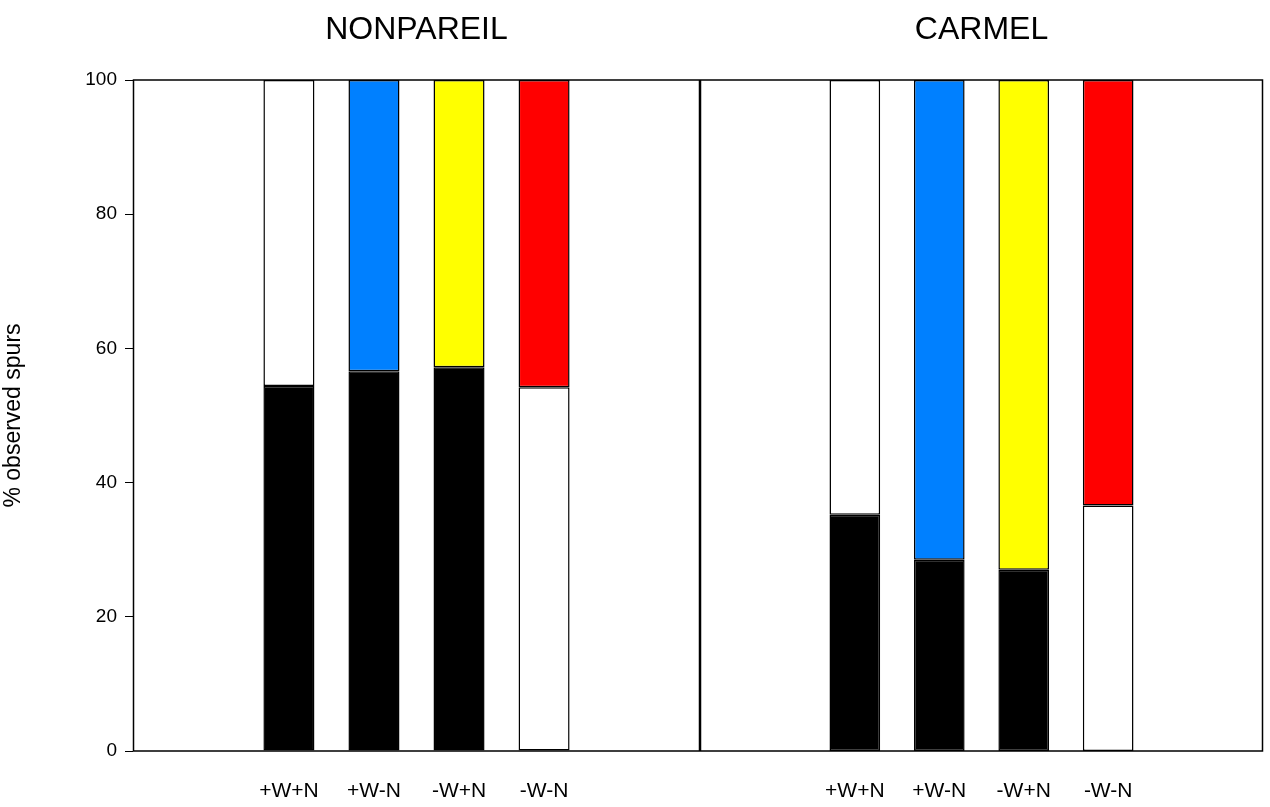 The height and width of the screenshot is (807, 1270). Describe the element at coordinates (106, 616) in the screenshot. I see `y-tick-label: 20` at that location.